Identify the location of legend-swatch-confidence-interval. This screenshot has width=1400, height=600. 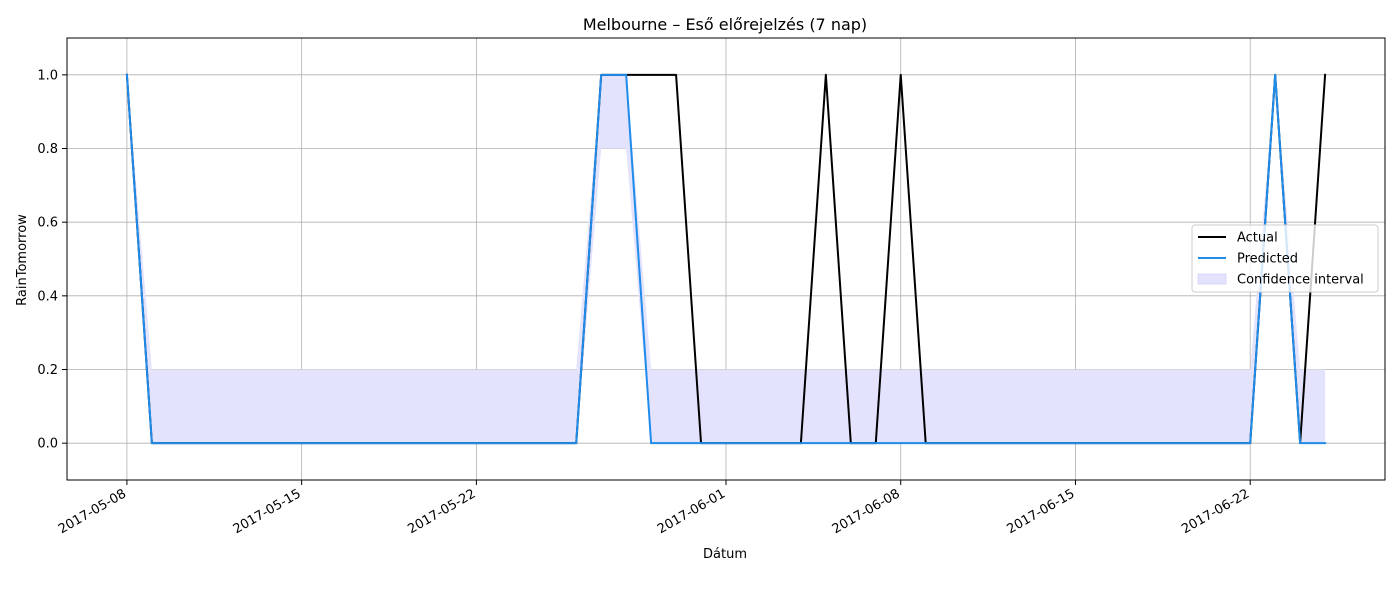
(1212, 279).